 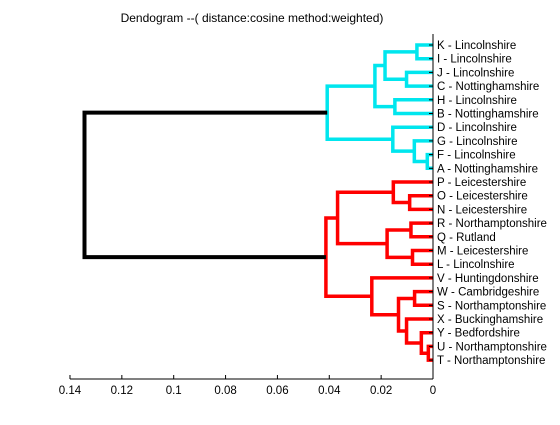 What do you see at coordinates (475, 73) in the screenshot?
I see `leaf-label: J - Lincolnshire` at bounding box center [475, 73].